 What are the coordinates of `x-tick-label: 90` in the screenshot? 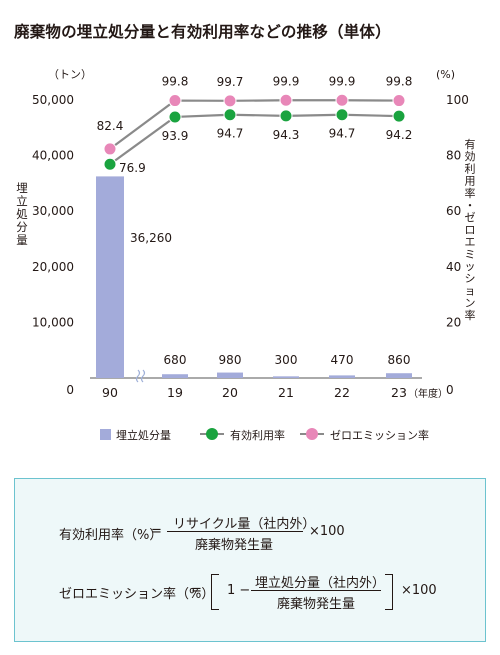 It's located at (110, 392).